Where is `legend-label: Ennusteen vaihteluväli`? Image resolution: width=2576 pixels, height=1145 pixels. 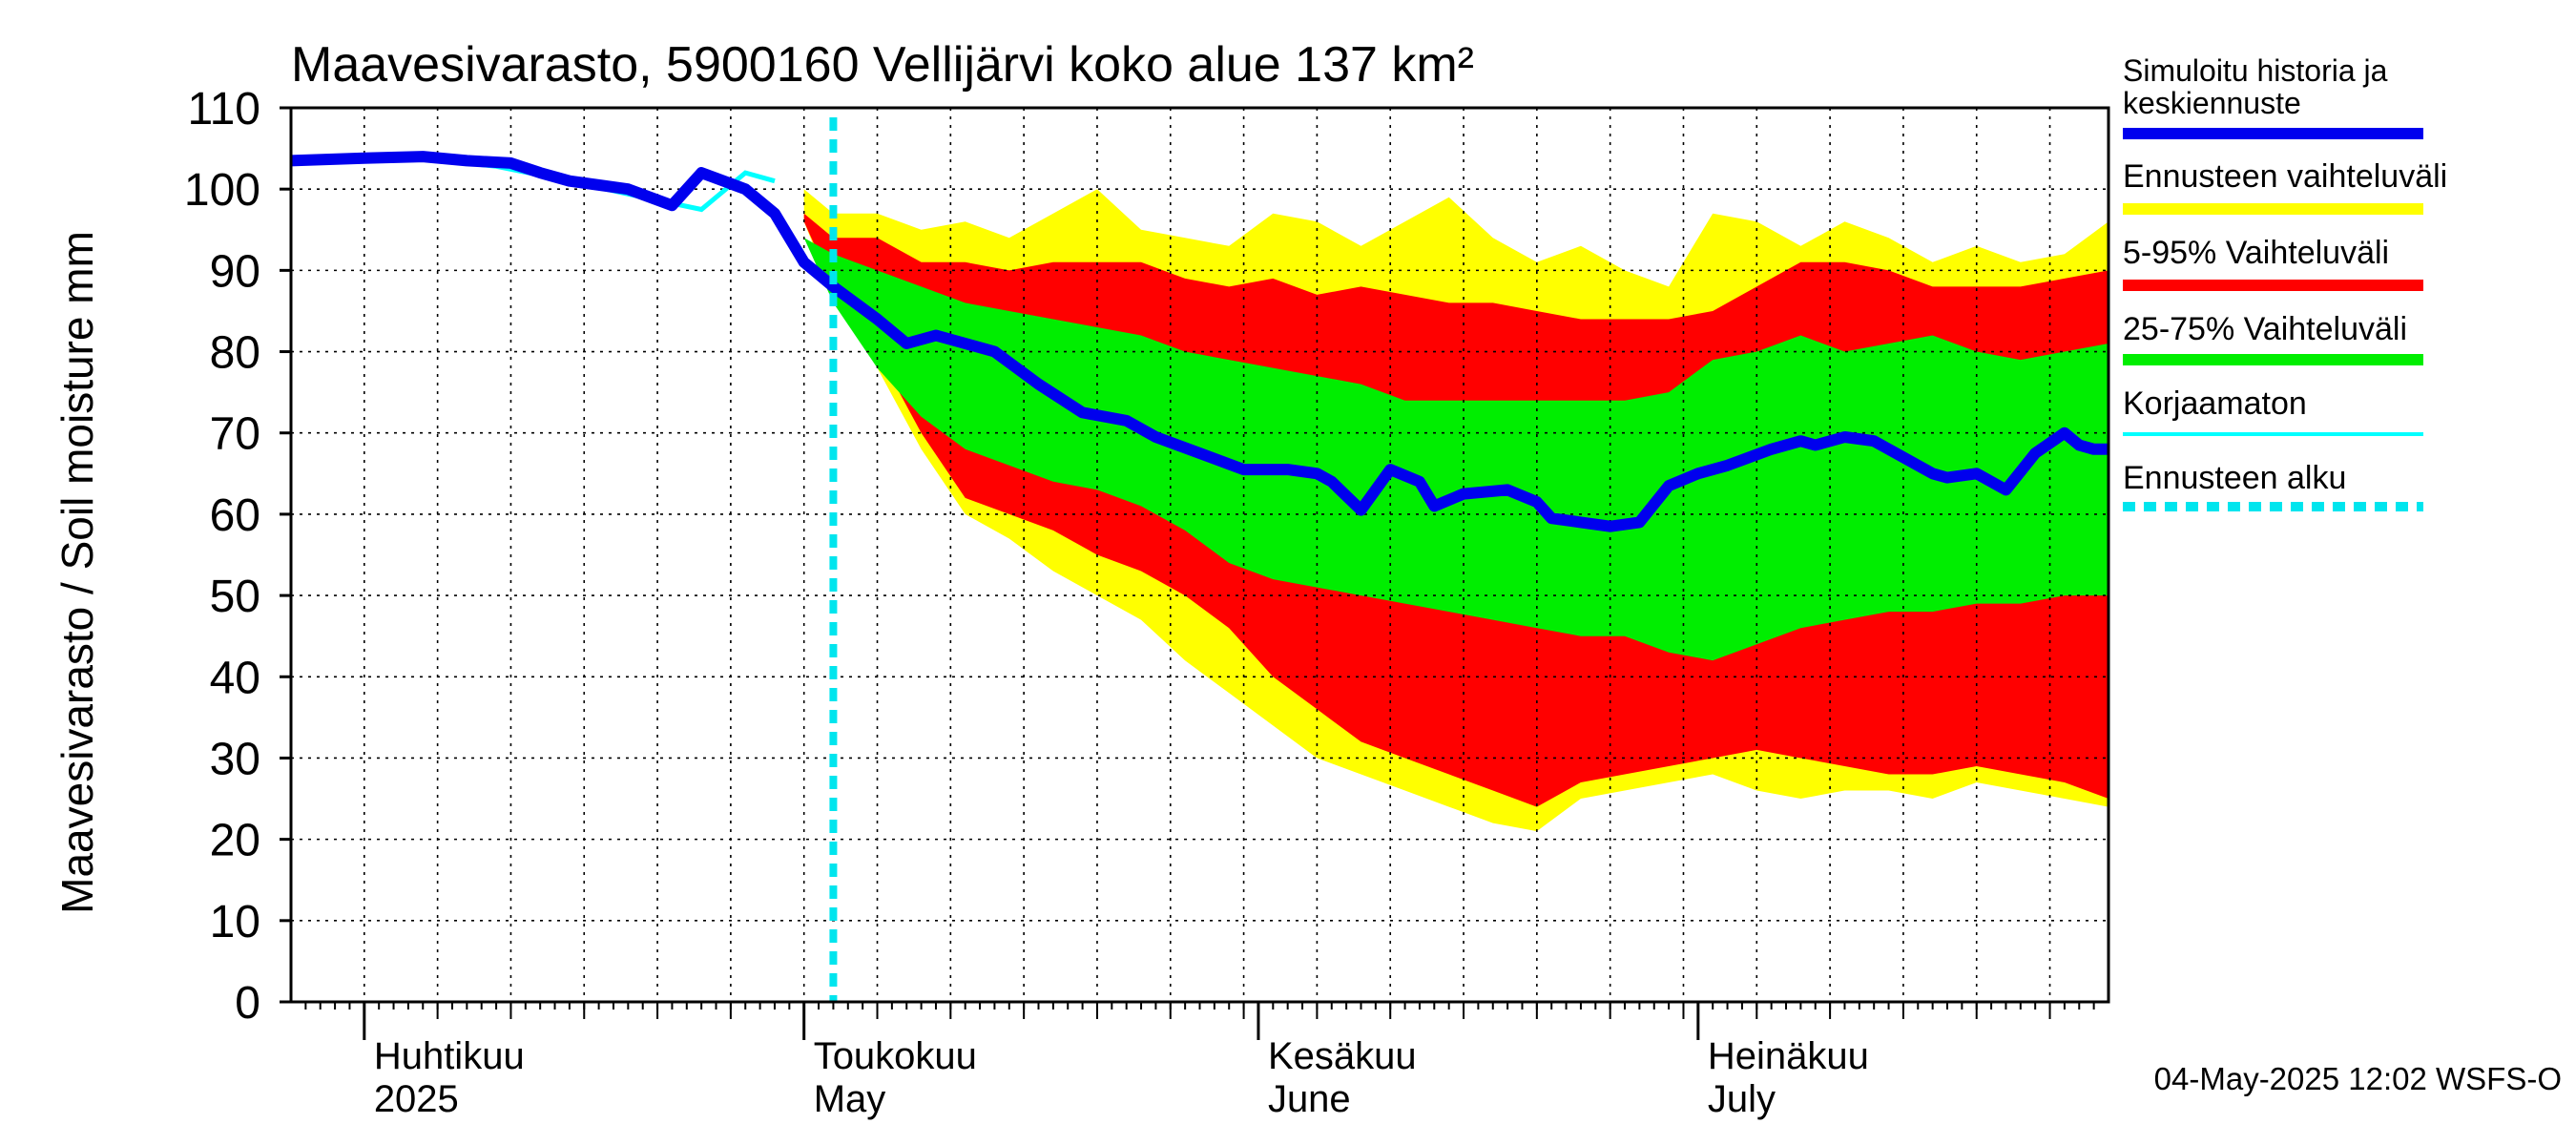 legend-label: Ennusteen vaihteluväli is located at coordinates (2285, 177).